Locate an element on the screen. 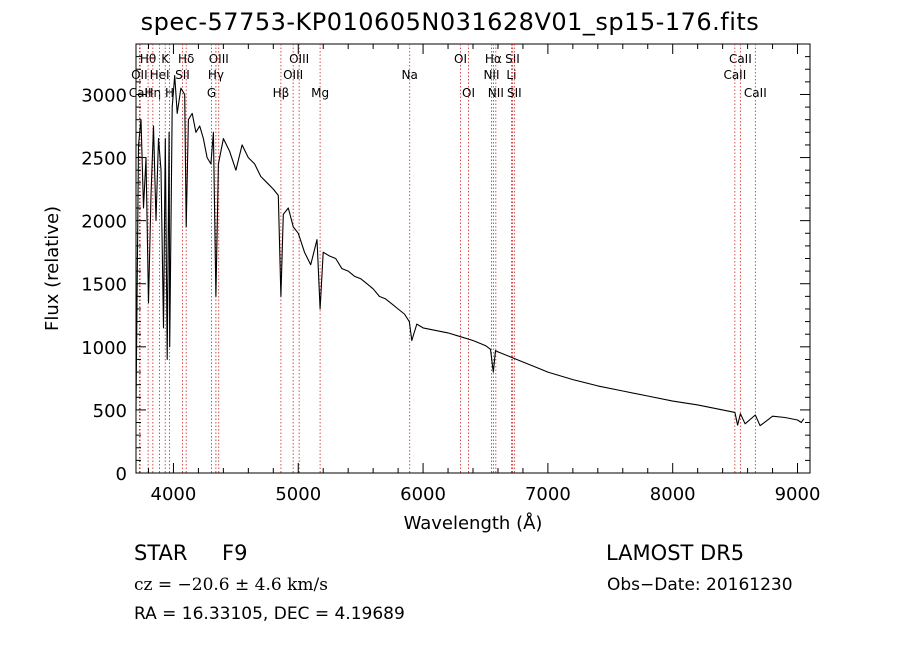 The width and height of the screenshot is (900, 649). line-label: HeI is located at coordinates (160, 75).